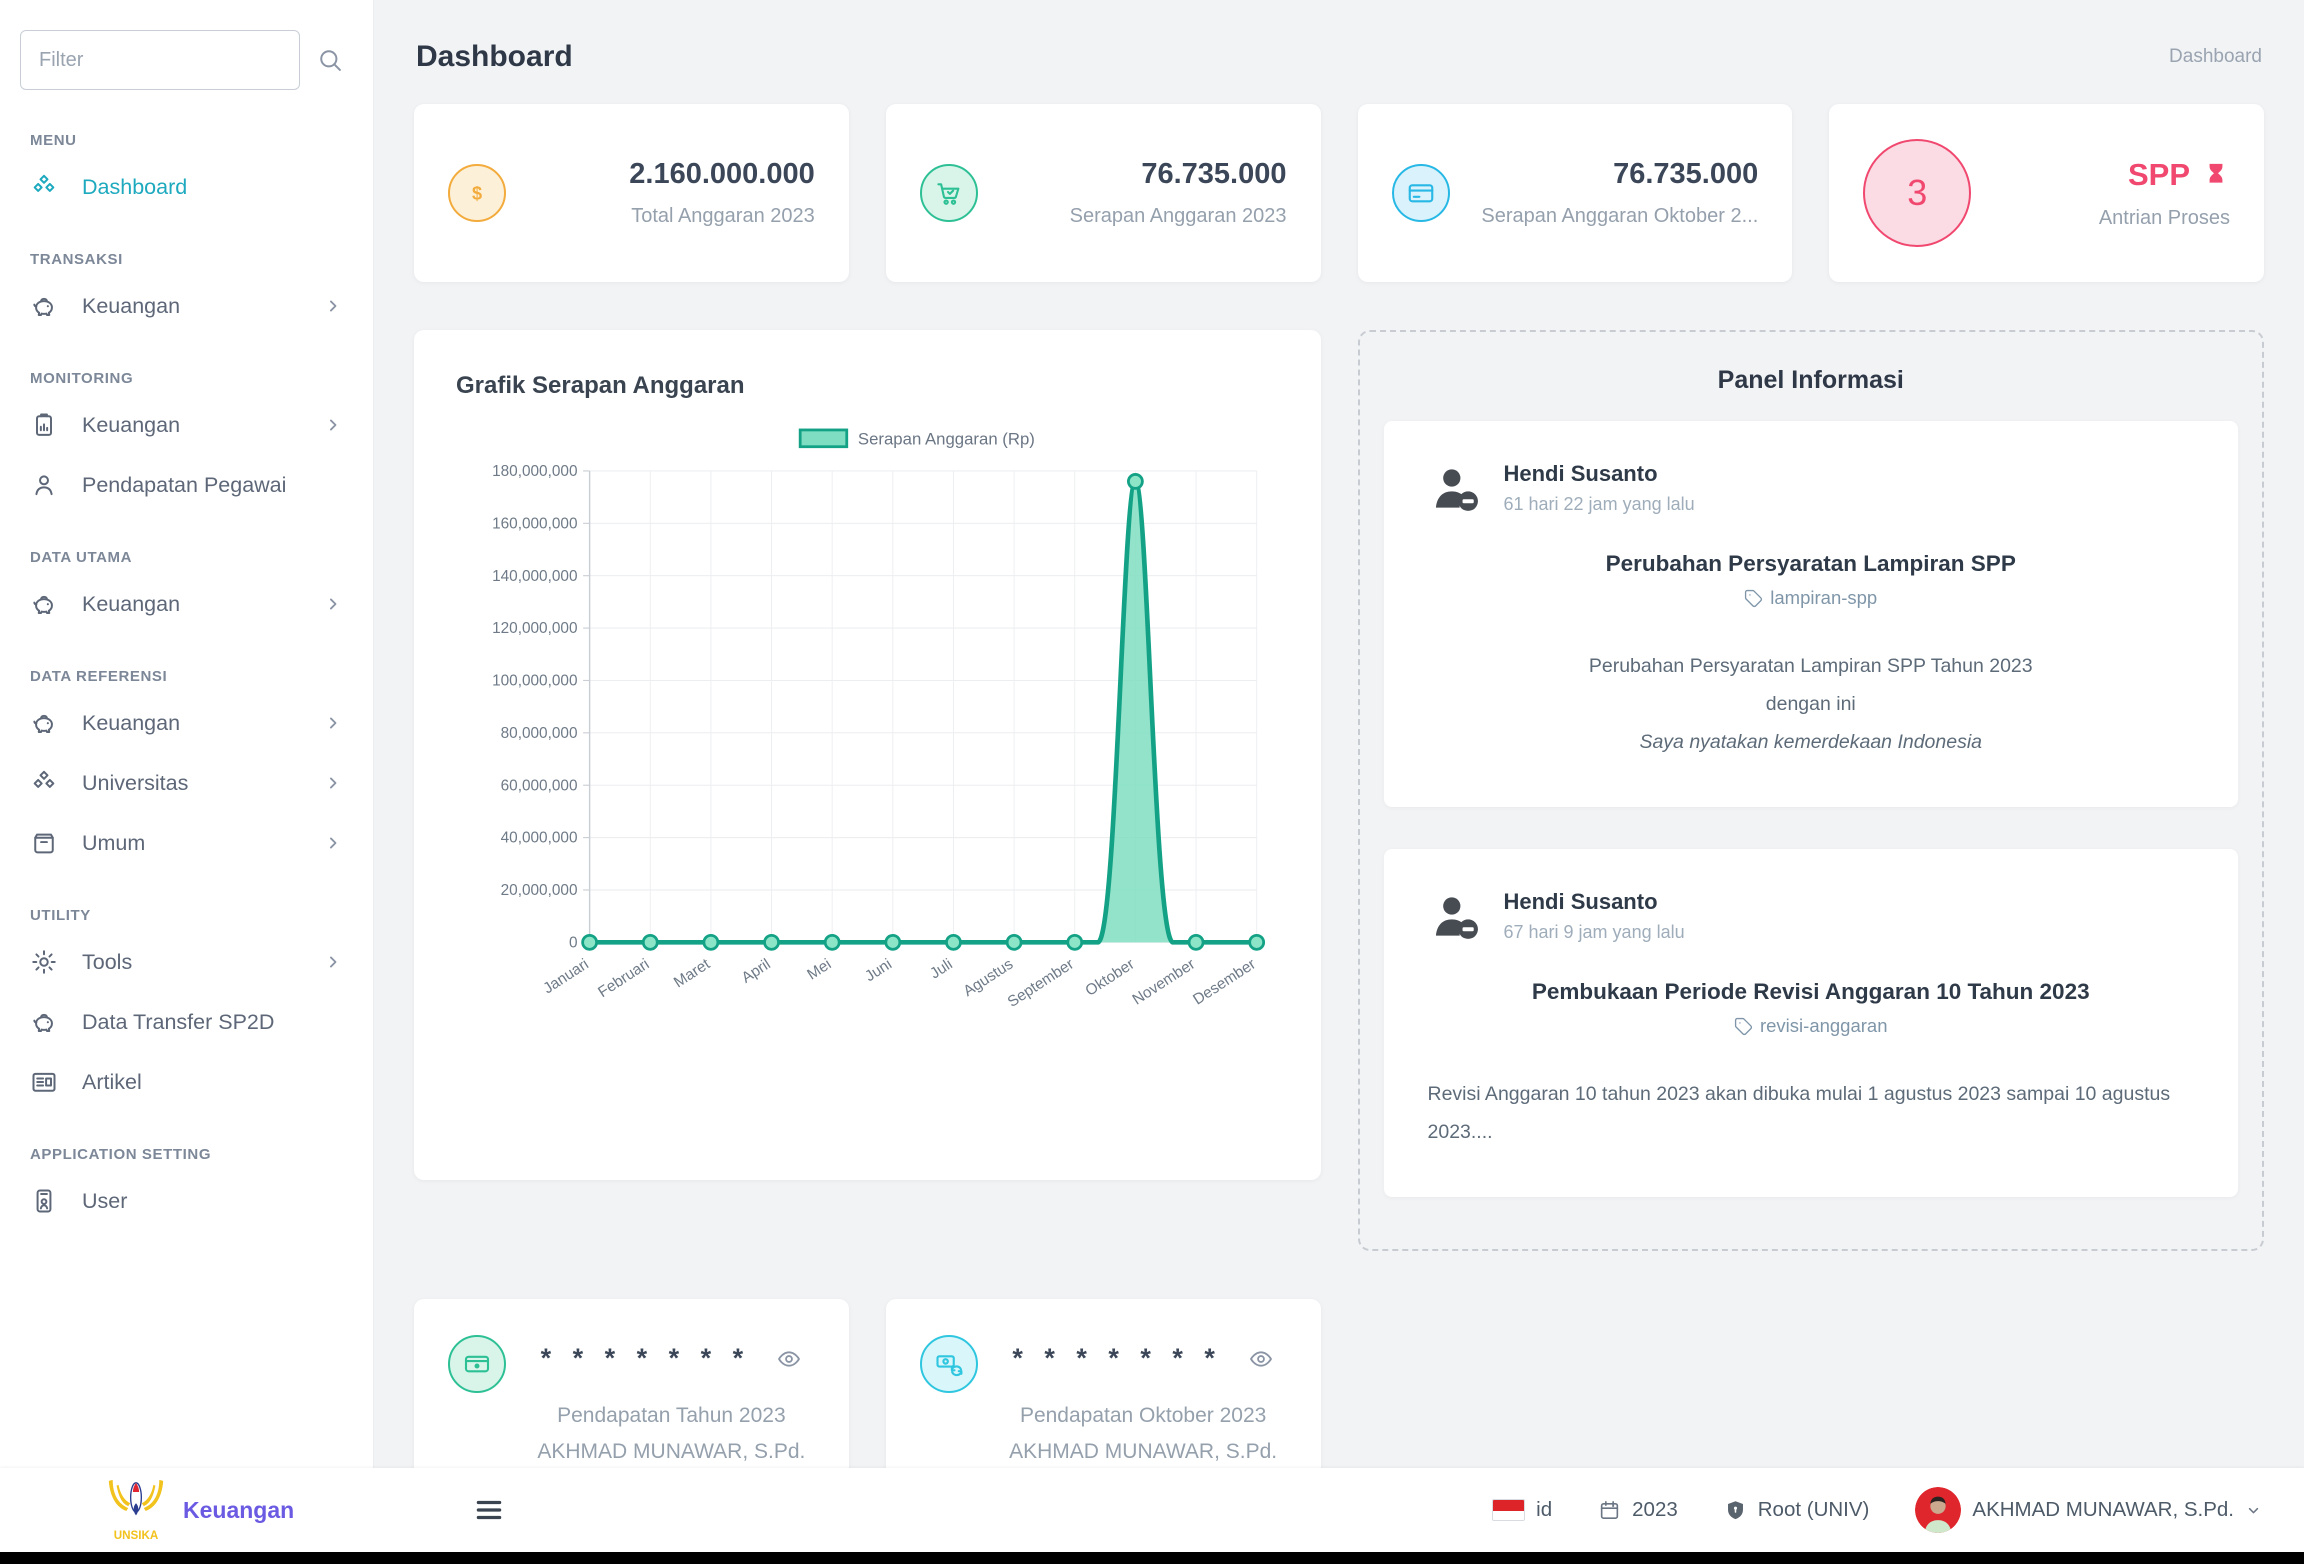 Image resolution: width=2304 pixels, height=1564 pixels. I want to click on sidebar-item-dashboard: Dashboard, so click(186, 187).